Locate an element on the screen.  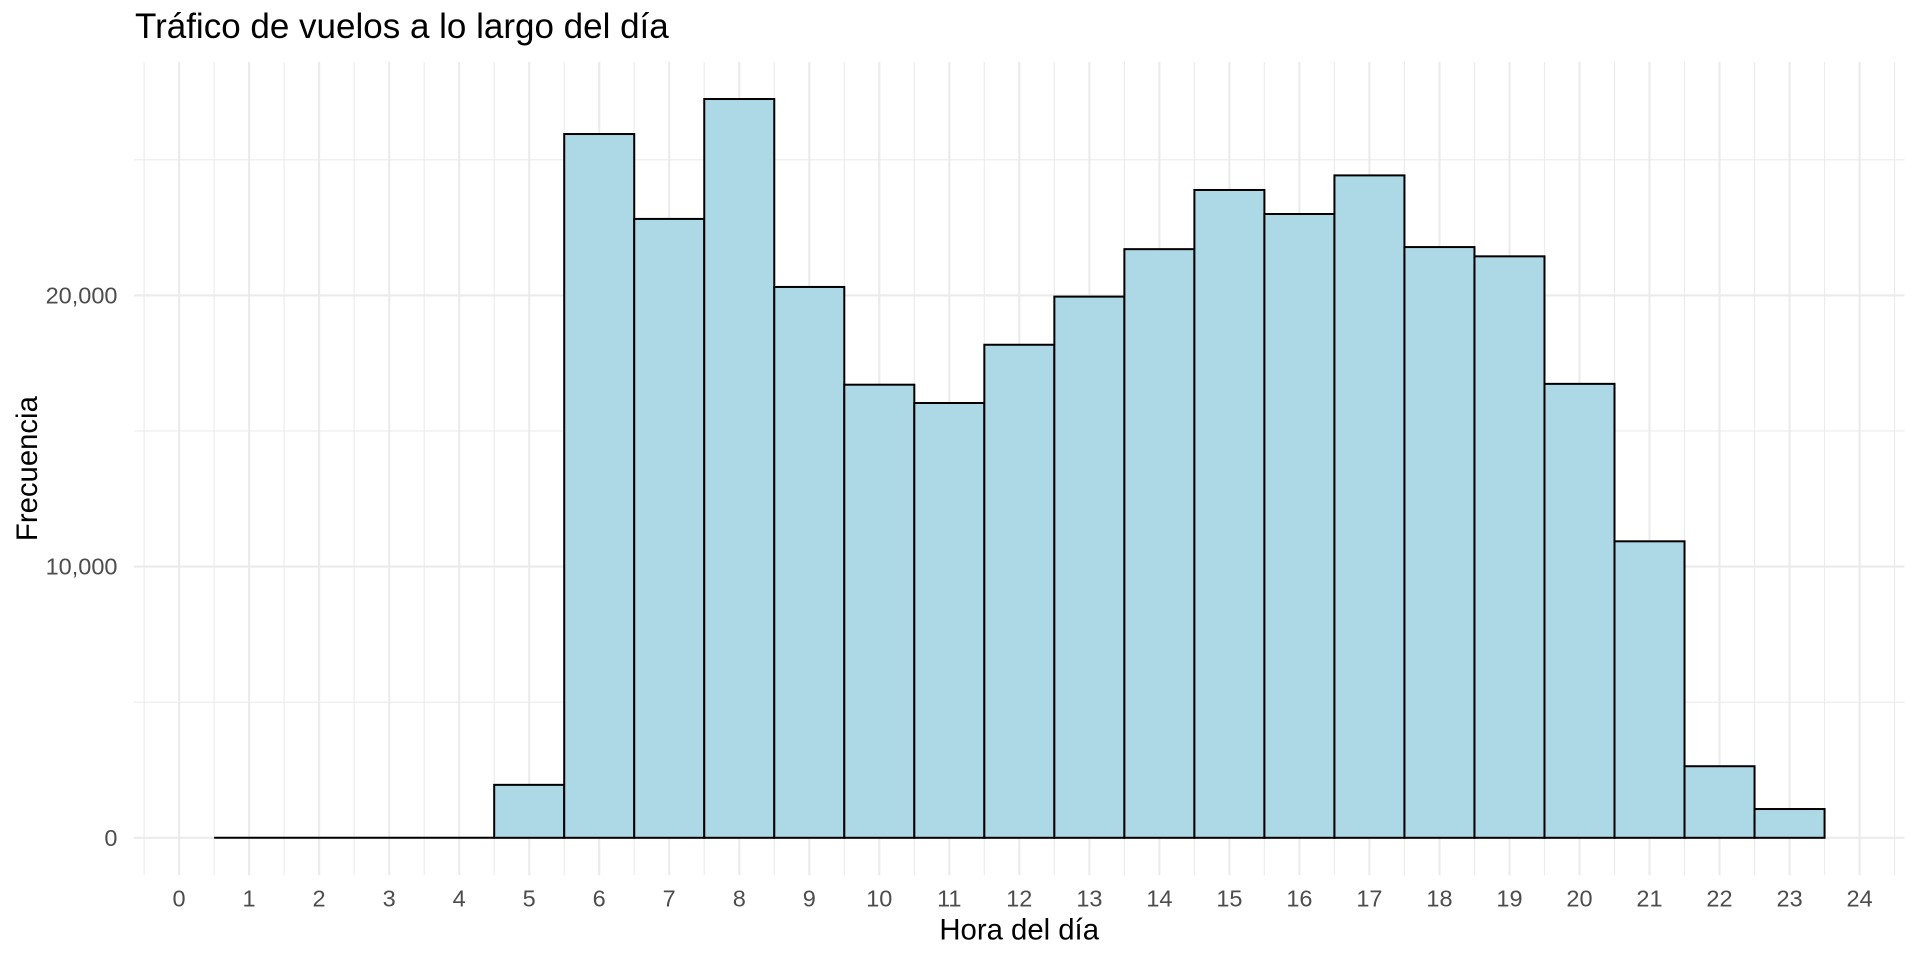
svg-text: 9 is located at coordinates (809, 898).